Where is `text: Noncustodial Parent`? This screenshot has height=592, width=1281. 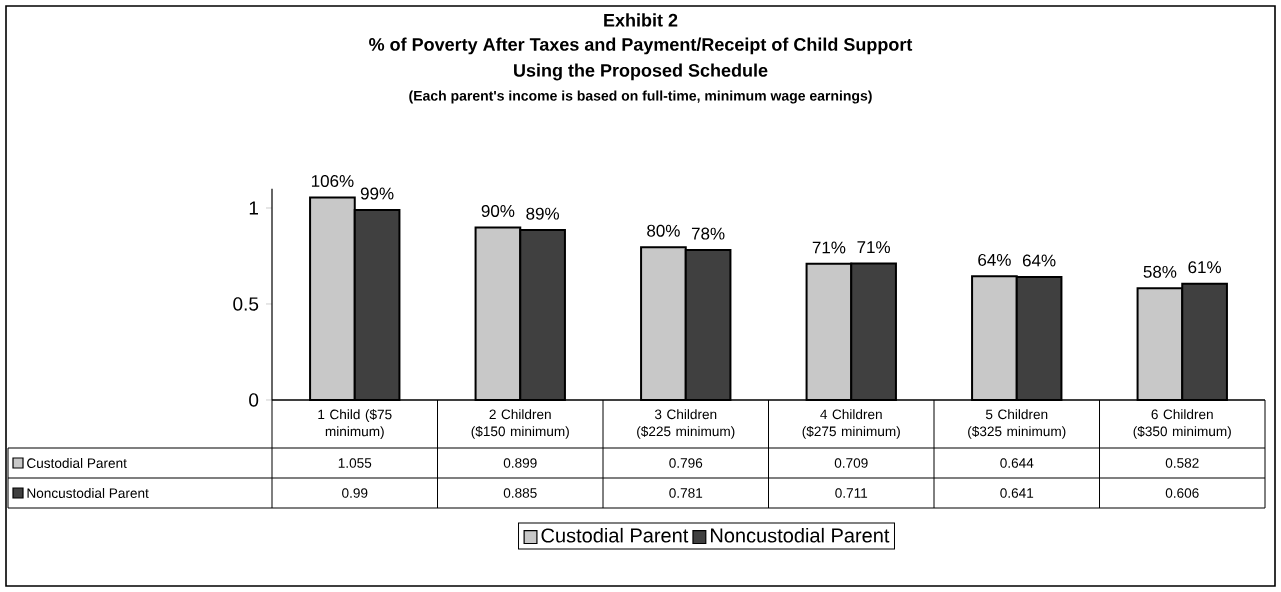 text: Noncustodial Parent is located at coordinates (88, 493).